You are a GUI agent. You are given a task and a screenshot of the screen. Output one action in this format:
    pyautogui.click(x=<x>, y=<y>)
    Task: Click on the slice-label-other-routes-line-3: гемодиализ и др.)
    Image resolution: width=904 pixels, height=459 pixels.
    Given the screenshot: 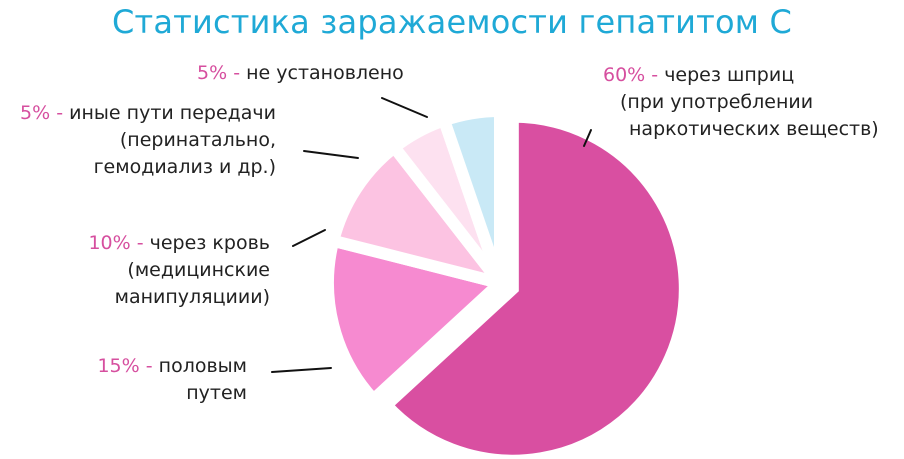 What is the action you would take?
    pyautogui.click(x=184, y=167)
    